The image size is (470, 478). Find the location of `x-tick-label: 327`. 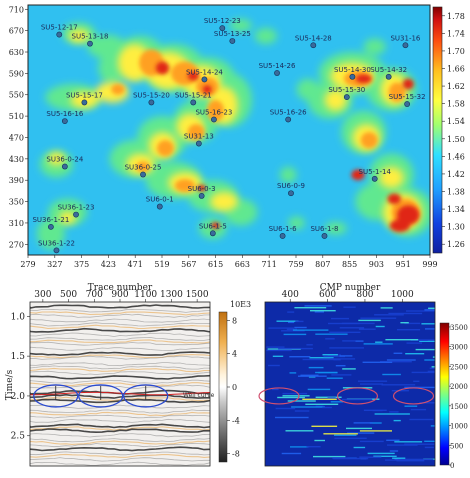

x-tick-label: 327 is located at coordinates (54, 264).